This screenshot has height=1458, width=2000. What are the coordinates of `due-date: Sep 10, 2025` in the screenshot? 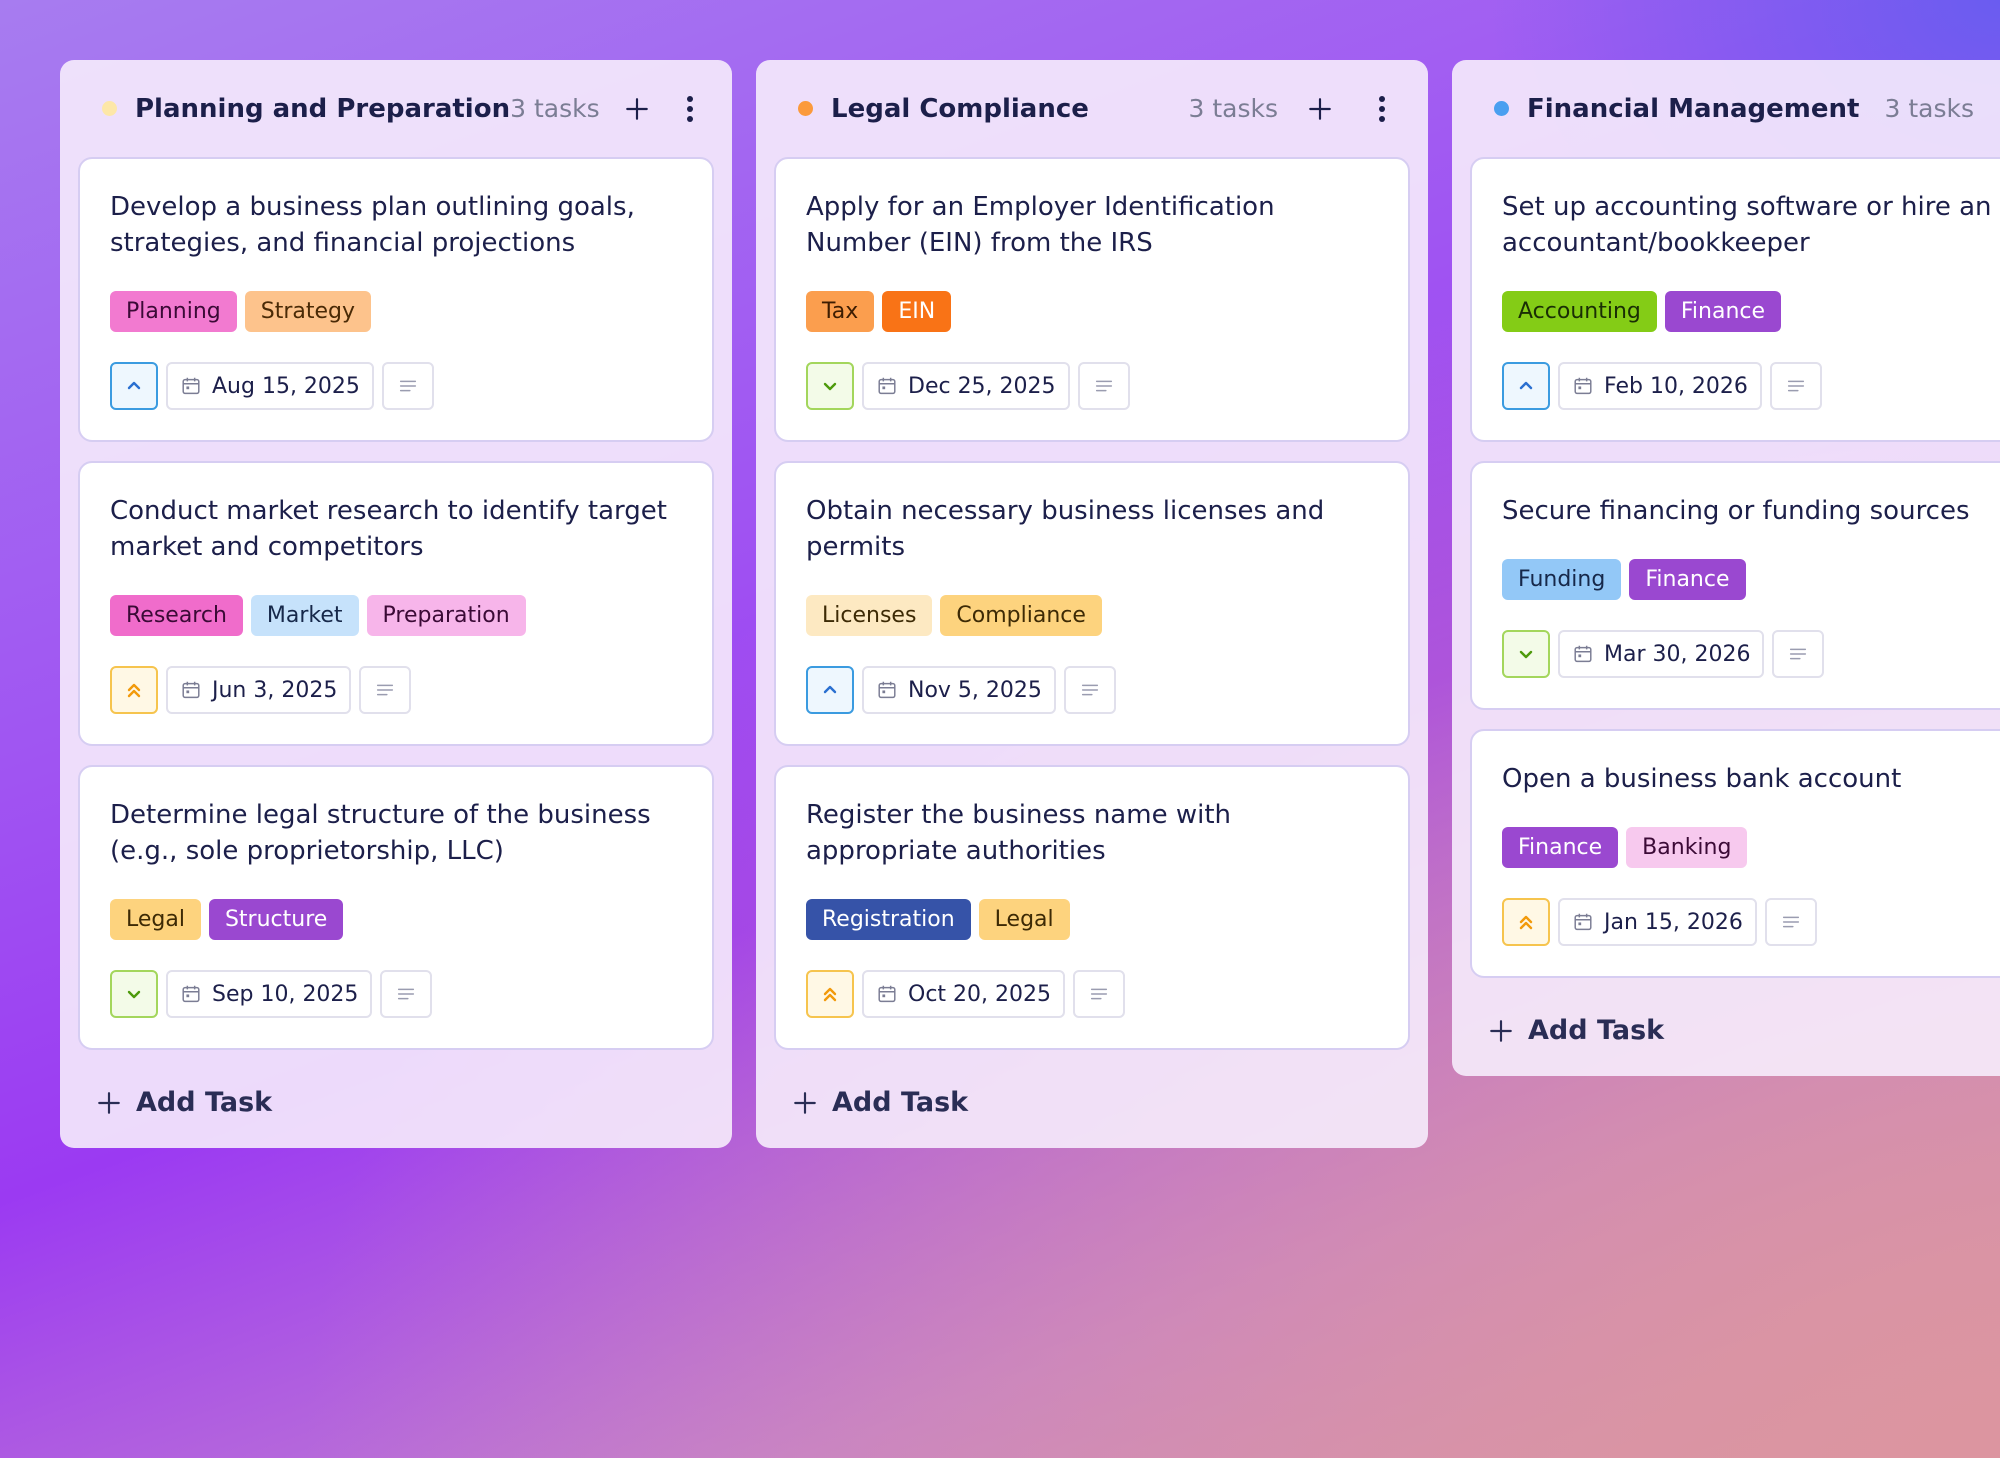 It's located at (269, 994).